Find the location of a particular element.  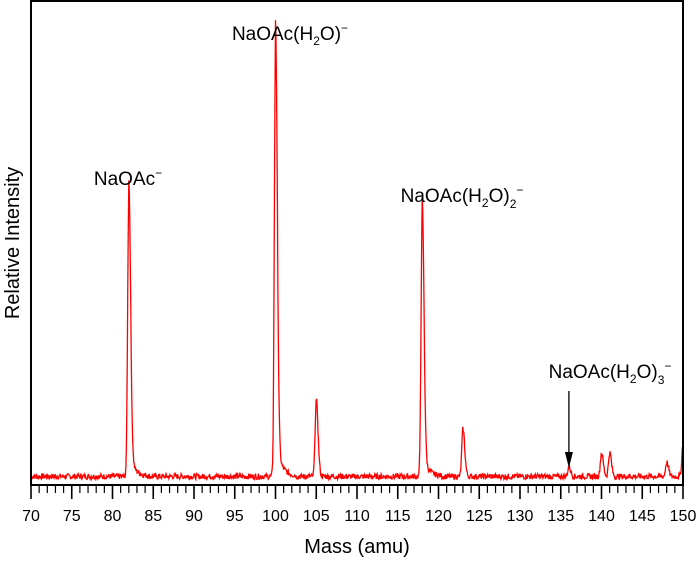

x-tick-label: 70 is located at coordinates (31, 516).